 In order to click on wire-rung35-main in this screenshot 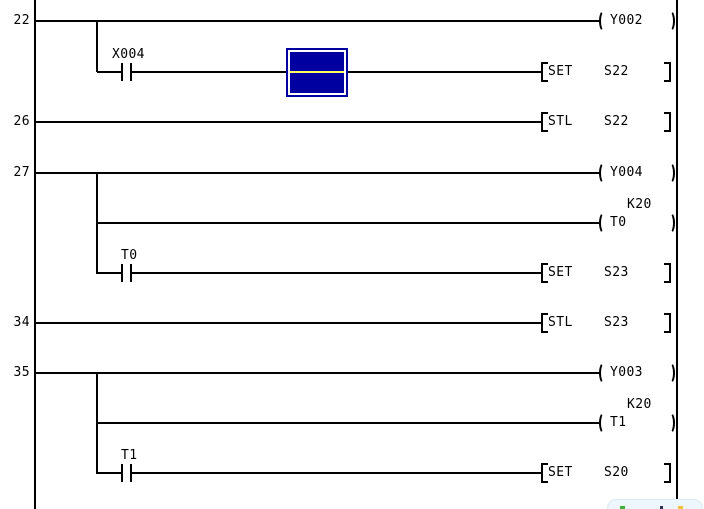, I will do `click(318, 373)`.